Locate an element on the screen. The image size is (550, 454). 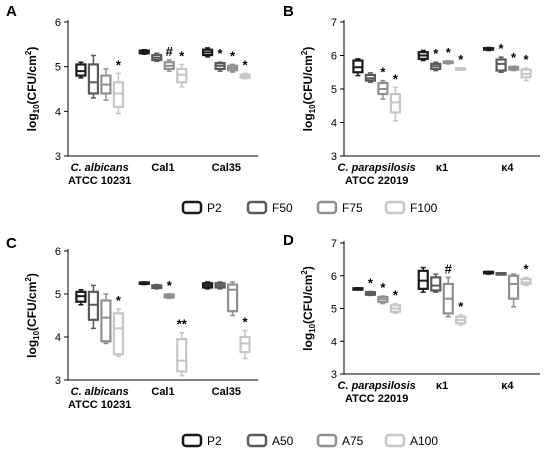
panel-letter: C is located at coordinates (11, 243).